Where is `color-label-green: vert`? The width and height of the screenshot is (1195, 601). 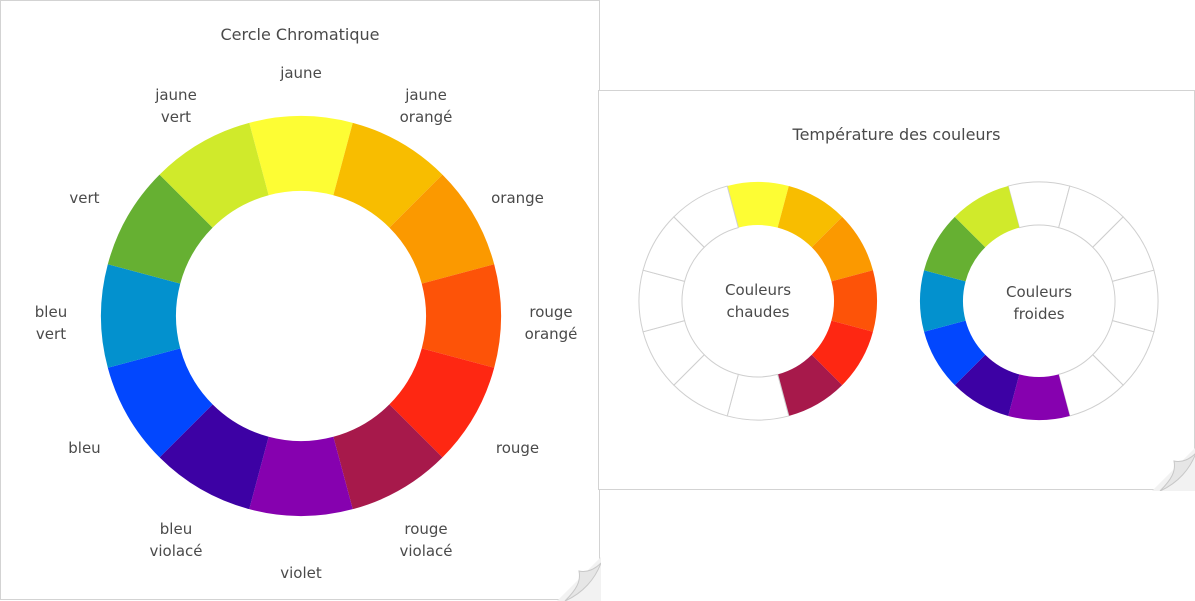 color-label-green: vert is located at coordinates (84, 198).